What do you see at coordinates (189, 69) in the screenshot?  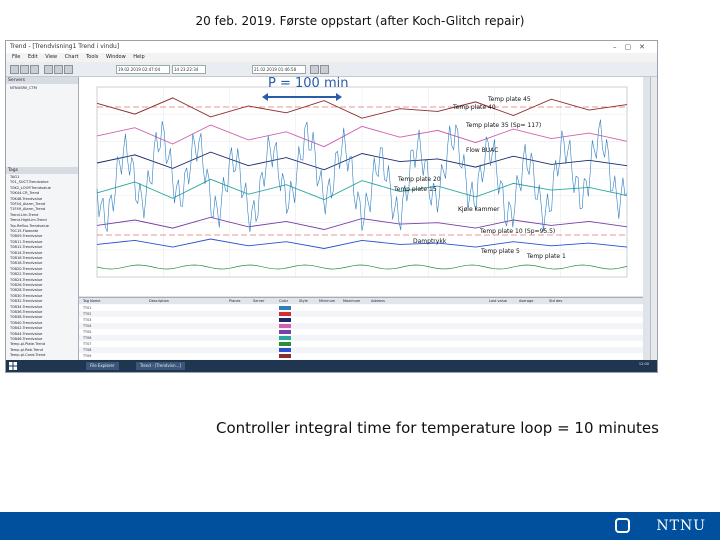 I see `interval-field: 1d 23:22:34` at bounding box center [189, 69].